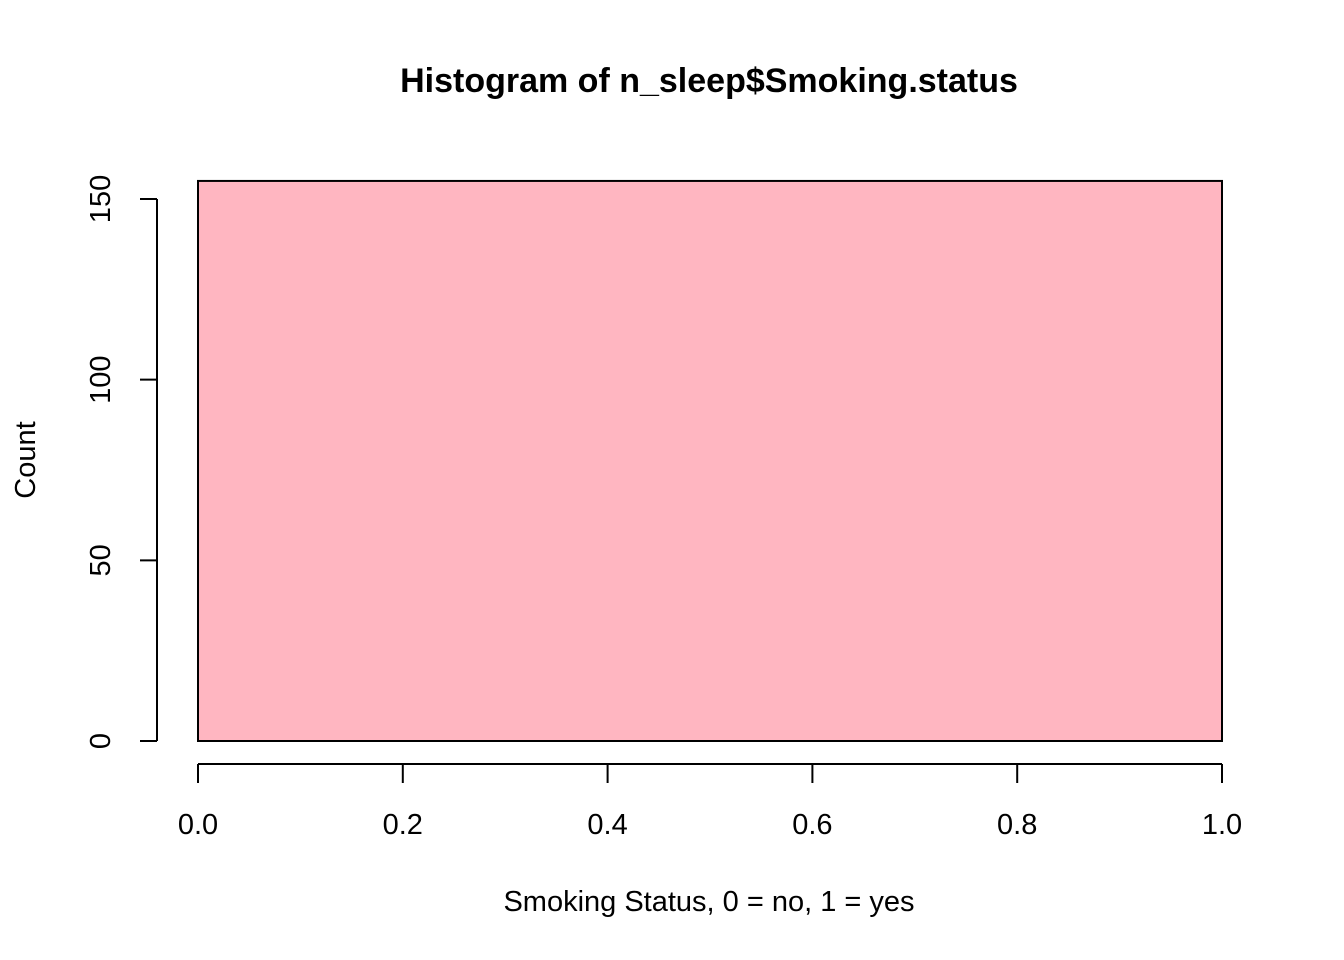 The height and width of the screenshot is (960, 1344). I want to click on y-axis-label: Count, so click(26, 459).